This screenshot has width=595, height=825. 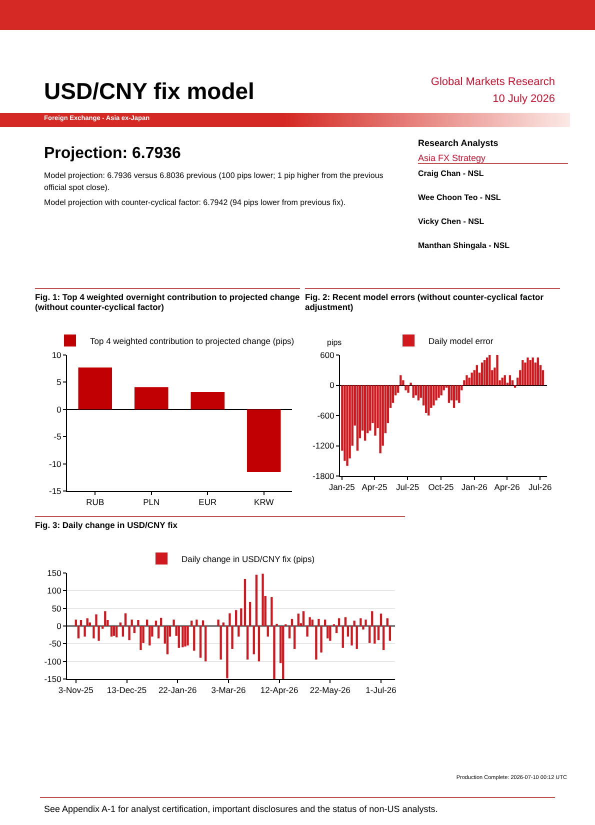 What do you see at coordinates (54, 591) in the screenshot?
I see `y-tick-label: 100` at bounding box center [54, 591].